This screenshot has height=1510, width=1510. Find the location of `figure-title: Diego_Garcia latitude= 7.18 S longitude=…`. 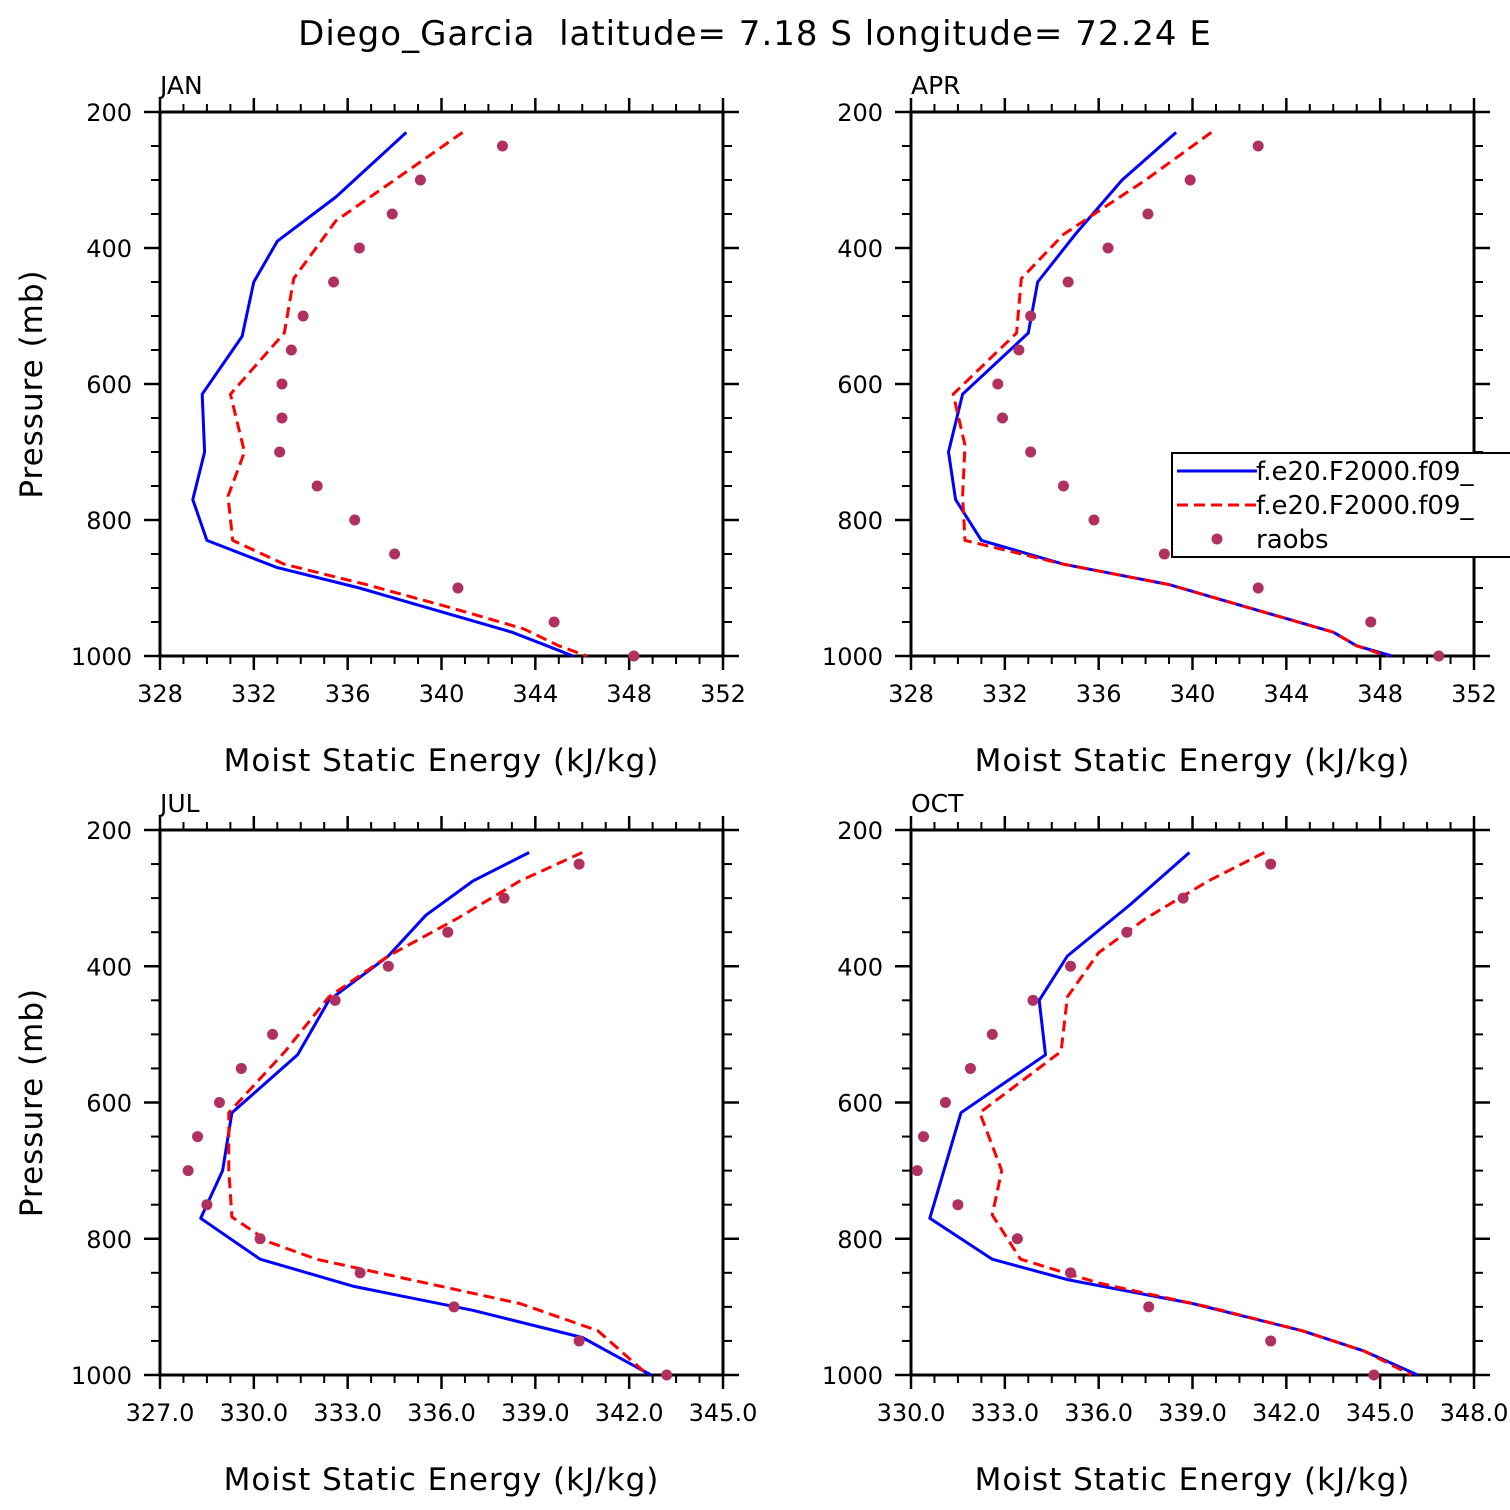

figure-title: Diego_Garcia latitude= 7.18 S longitude=… is located at coordinates (755, 34).